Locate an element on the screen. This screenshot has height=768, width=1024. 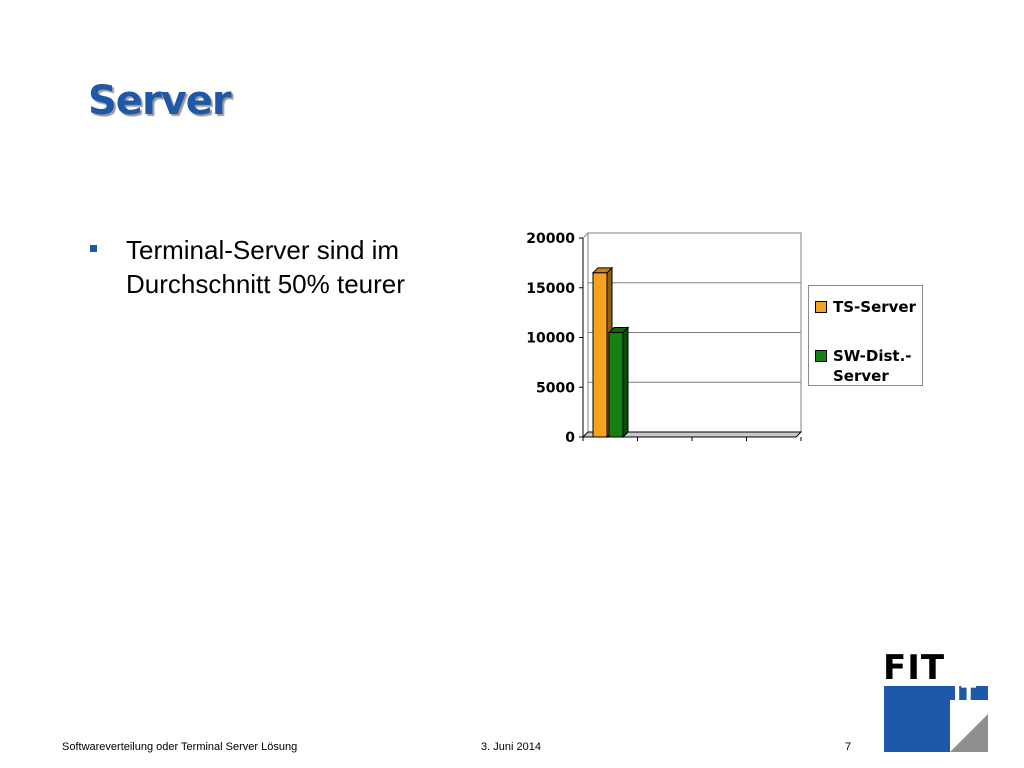
legend-entry-ts-server: TS-Server is located at coordinates (870, 307).